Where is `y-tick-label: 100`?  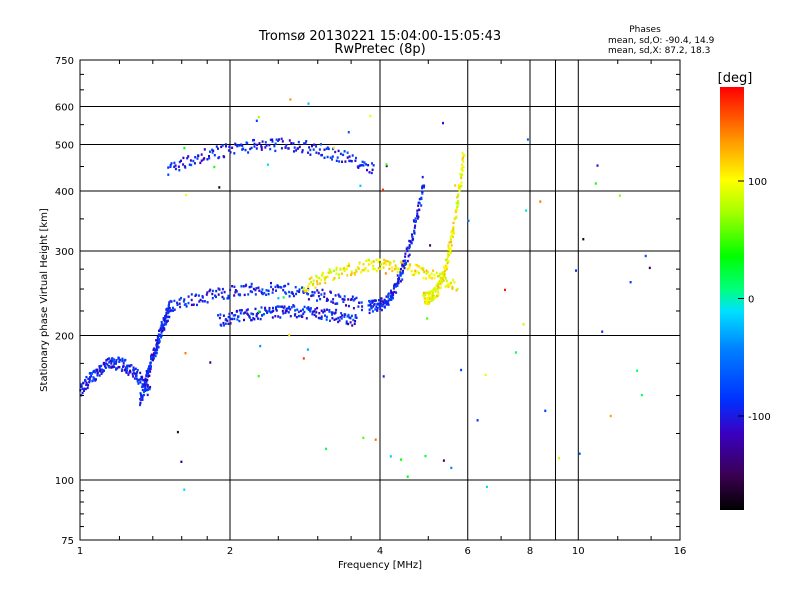
y-tick-label: 100 is located at coordinates (64, 481).